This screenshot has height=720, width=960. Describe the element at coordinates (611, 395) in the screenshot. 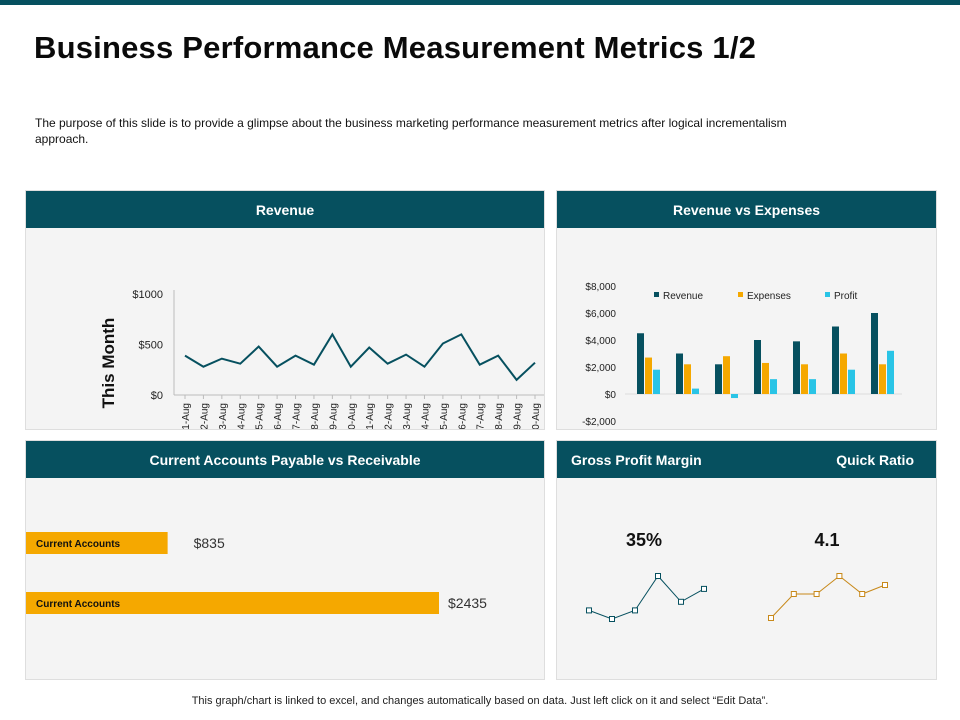

I see `rve-y-tick: $0` at that location.